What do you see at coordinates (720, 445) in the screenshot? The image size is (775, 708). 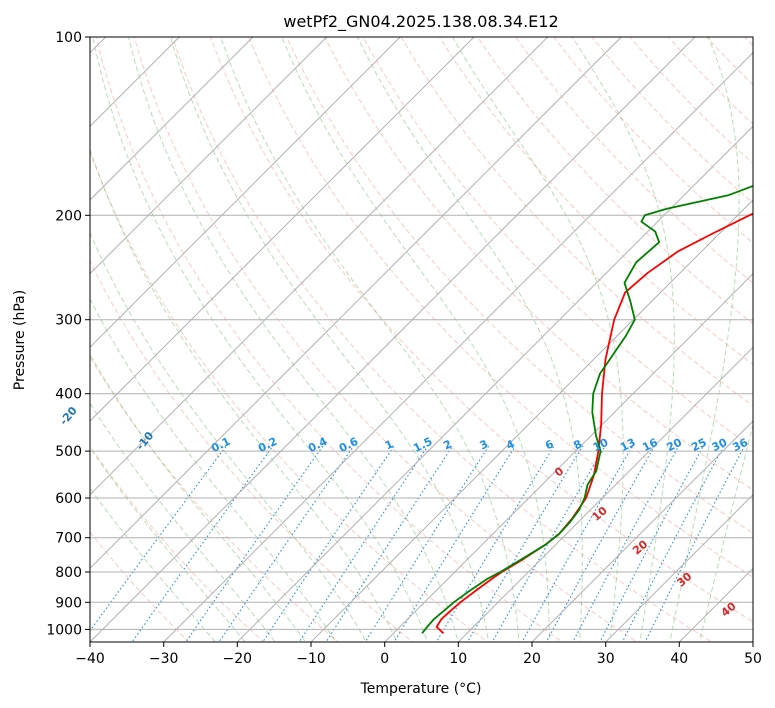 I see `mixing-ratio-label: 30` at bounding box center [720, 445].